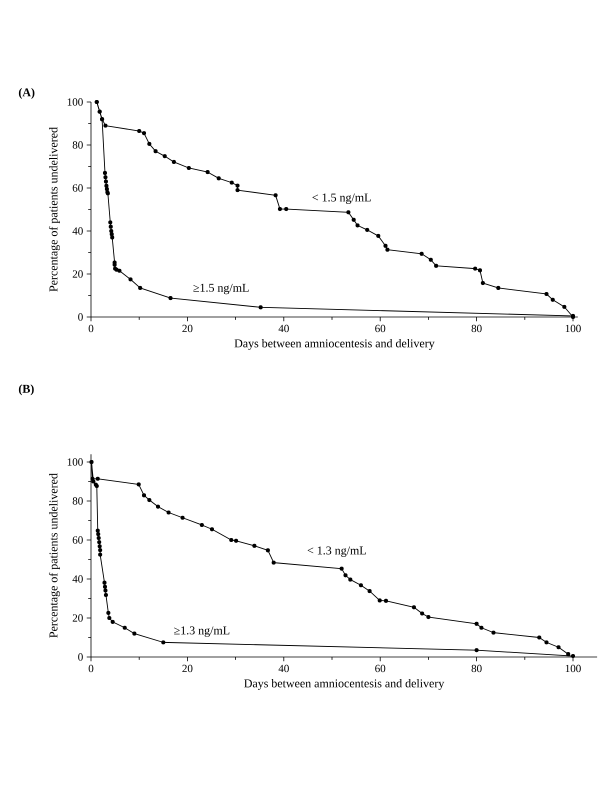 The image size is (599, 785). I want to click on chart-title: (B), so click(26, 390).